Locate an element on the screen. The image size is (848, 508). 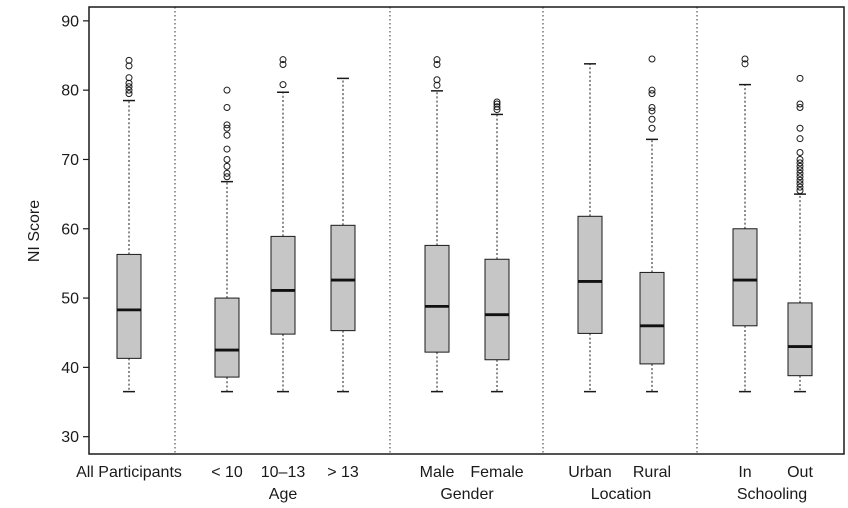
box-rural is located at coordinates (652, 318).